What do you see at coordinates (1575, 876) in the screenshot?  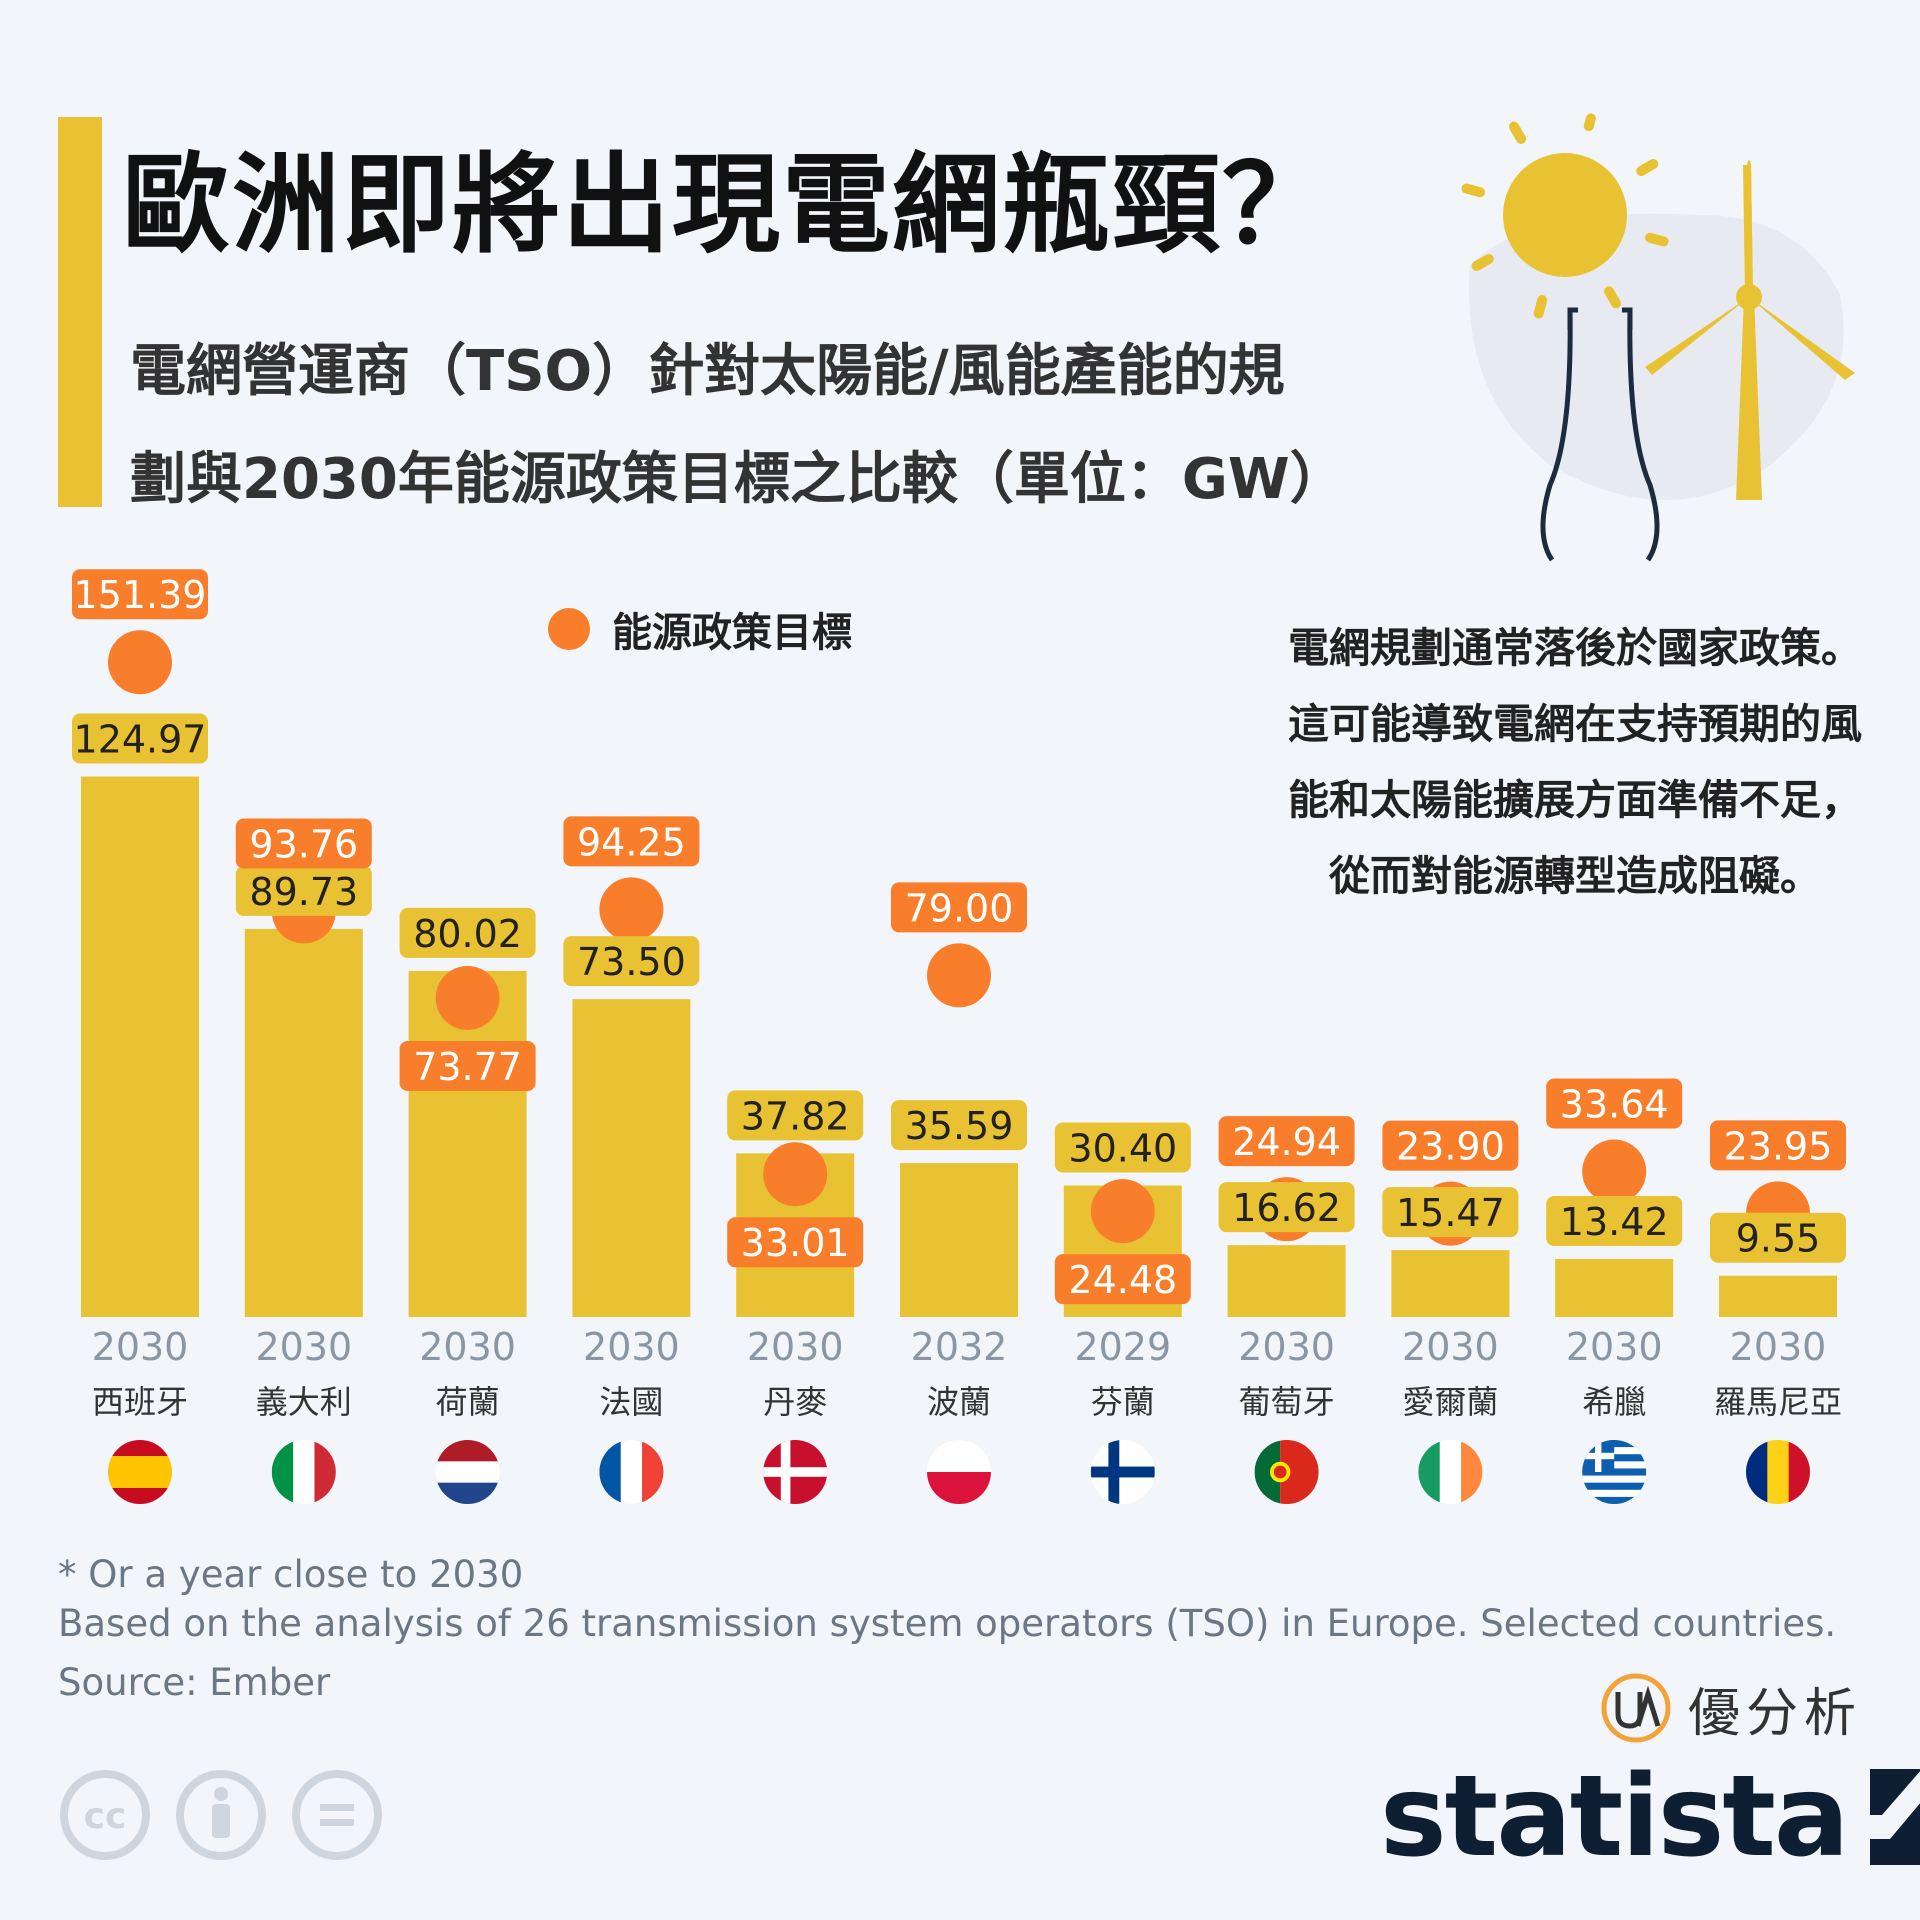 I see `note-line-4: 從而對能源轉型造成阻礙。` at bounding box center [1575, 876].